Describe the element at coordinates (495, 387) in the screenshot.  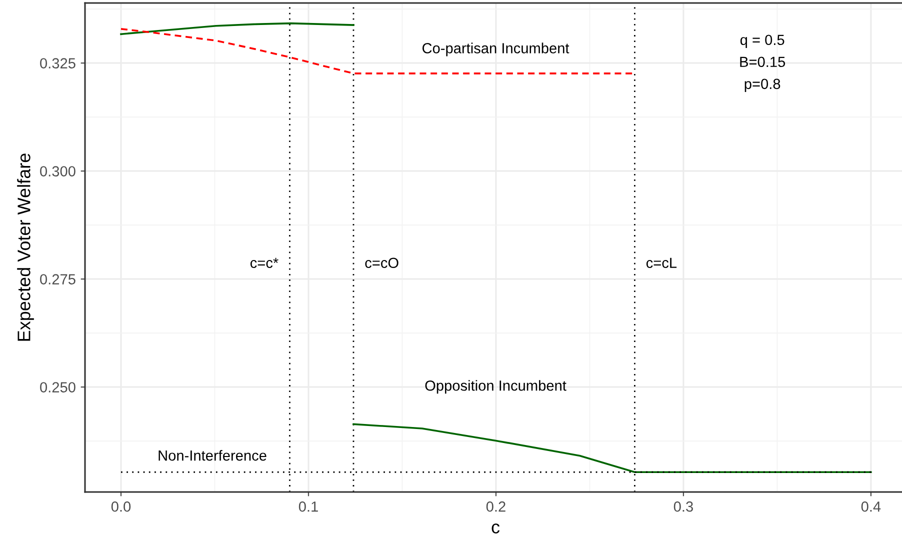
I see `text: Opposition Incumbent` at that location.